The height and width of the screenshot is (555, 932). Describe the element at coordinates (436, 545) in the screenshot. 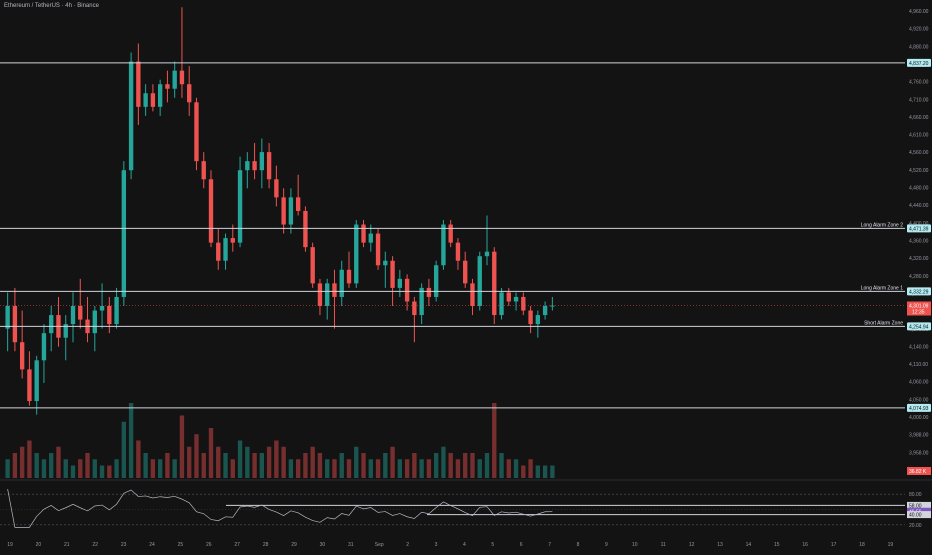

I see `x-tick-label: 3` at that location.